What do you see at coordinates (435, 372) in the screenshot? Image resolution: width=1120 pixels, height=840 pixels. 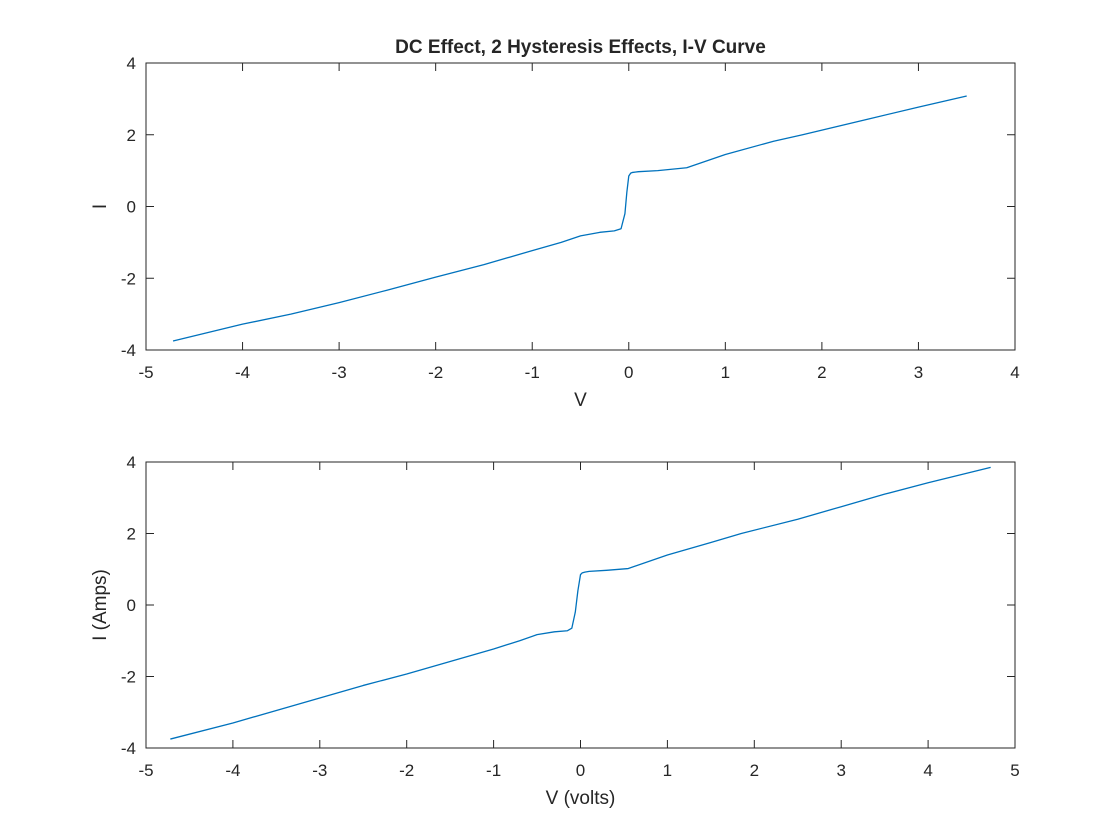 I see `top-plot-x-tick-label: -2` at bounding box center [435, 372].